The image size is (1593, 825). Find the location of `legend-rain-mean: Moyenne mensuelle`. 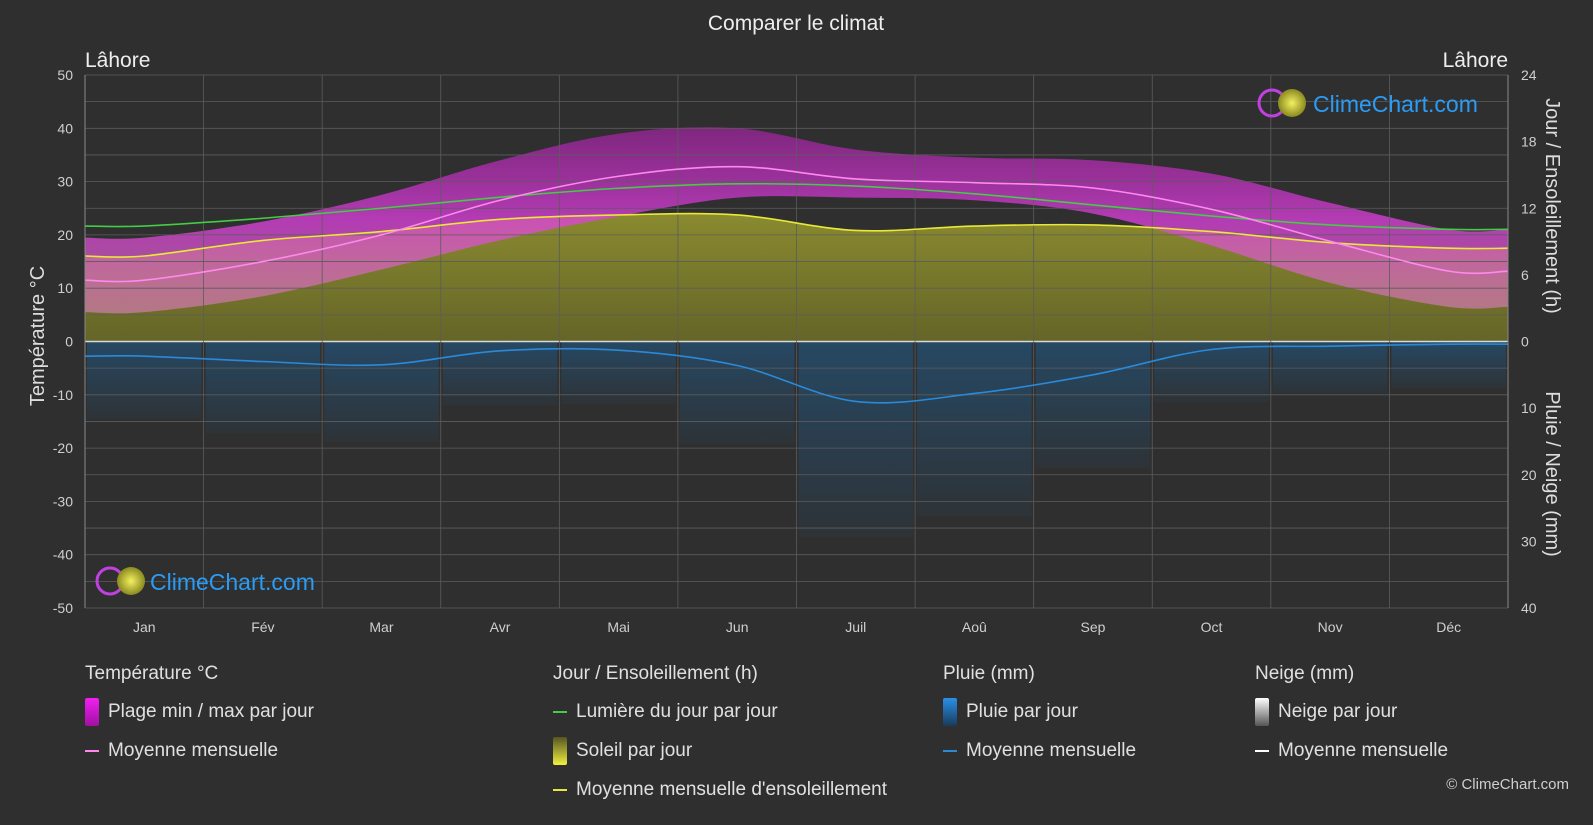

legend-rain-mean: Moyenne mensuelle is located at coordinates (1039, 751).